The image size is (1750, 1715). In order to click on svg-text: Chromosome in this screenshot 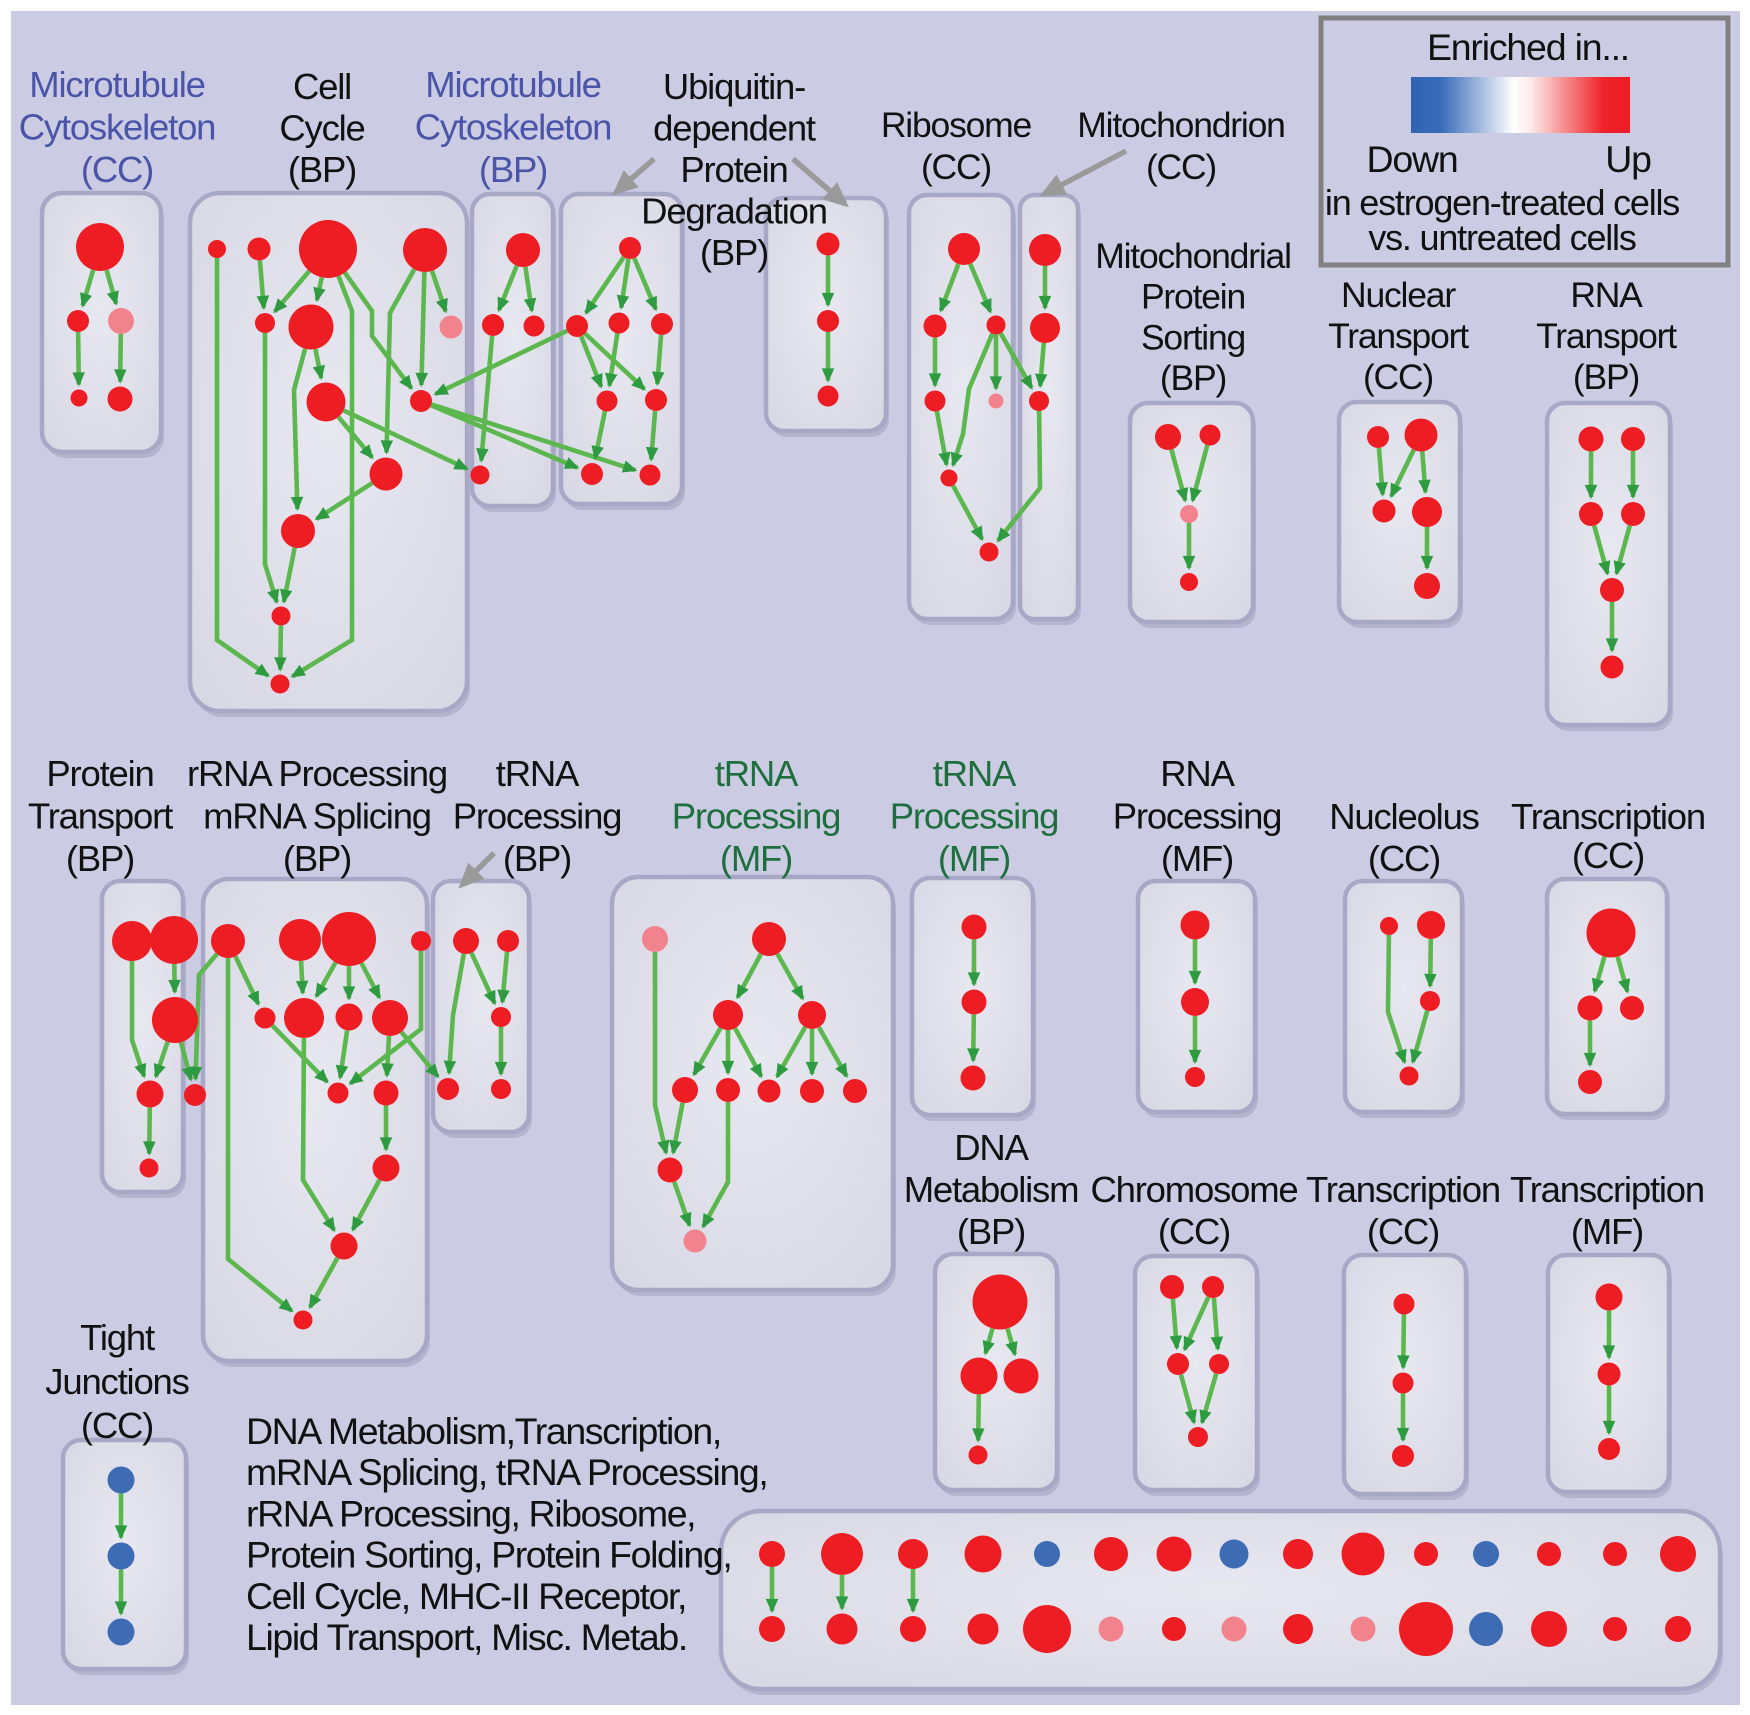, I will do `click(1193, 1189)`.